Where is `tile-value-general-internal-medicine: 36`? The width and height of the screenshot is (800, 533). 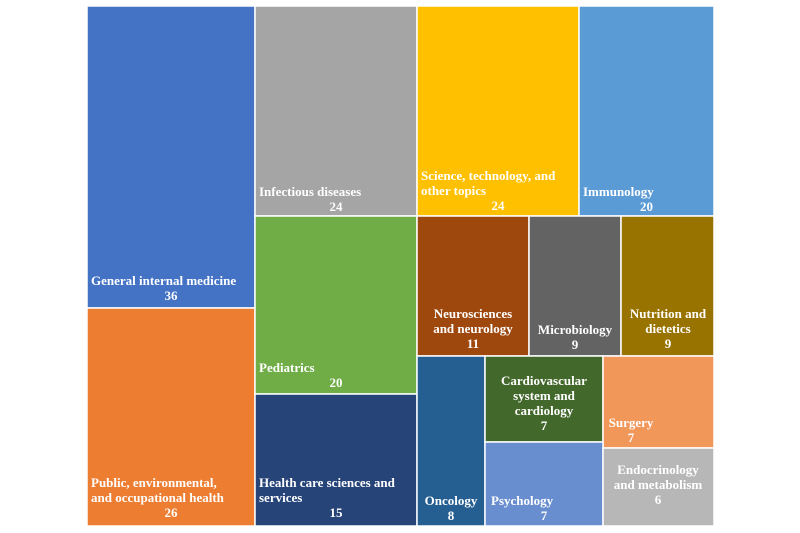
tile-value-general-internal-medicine: 36 is located at coordinates (172, 295).